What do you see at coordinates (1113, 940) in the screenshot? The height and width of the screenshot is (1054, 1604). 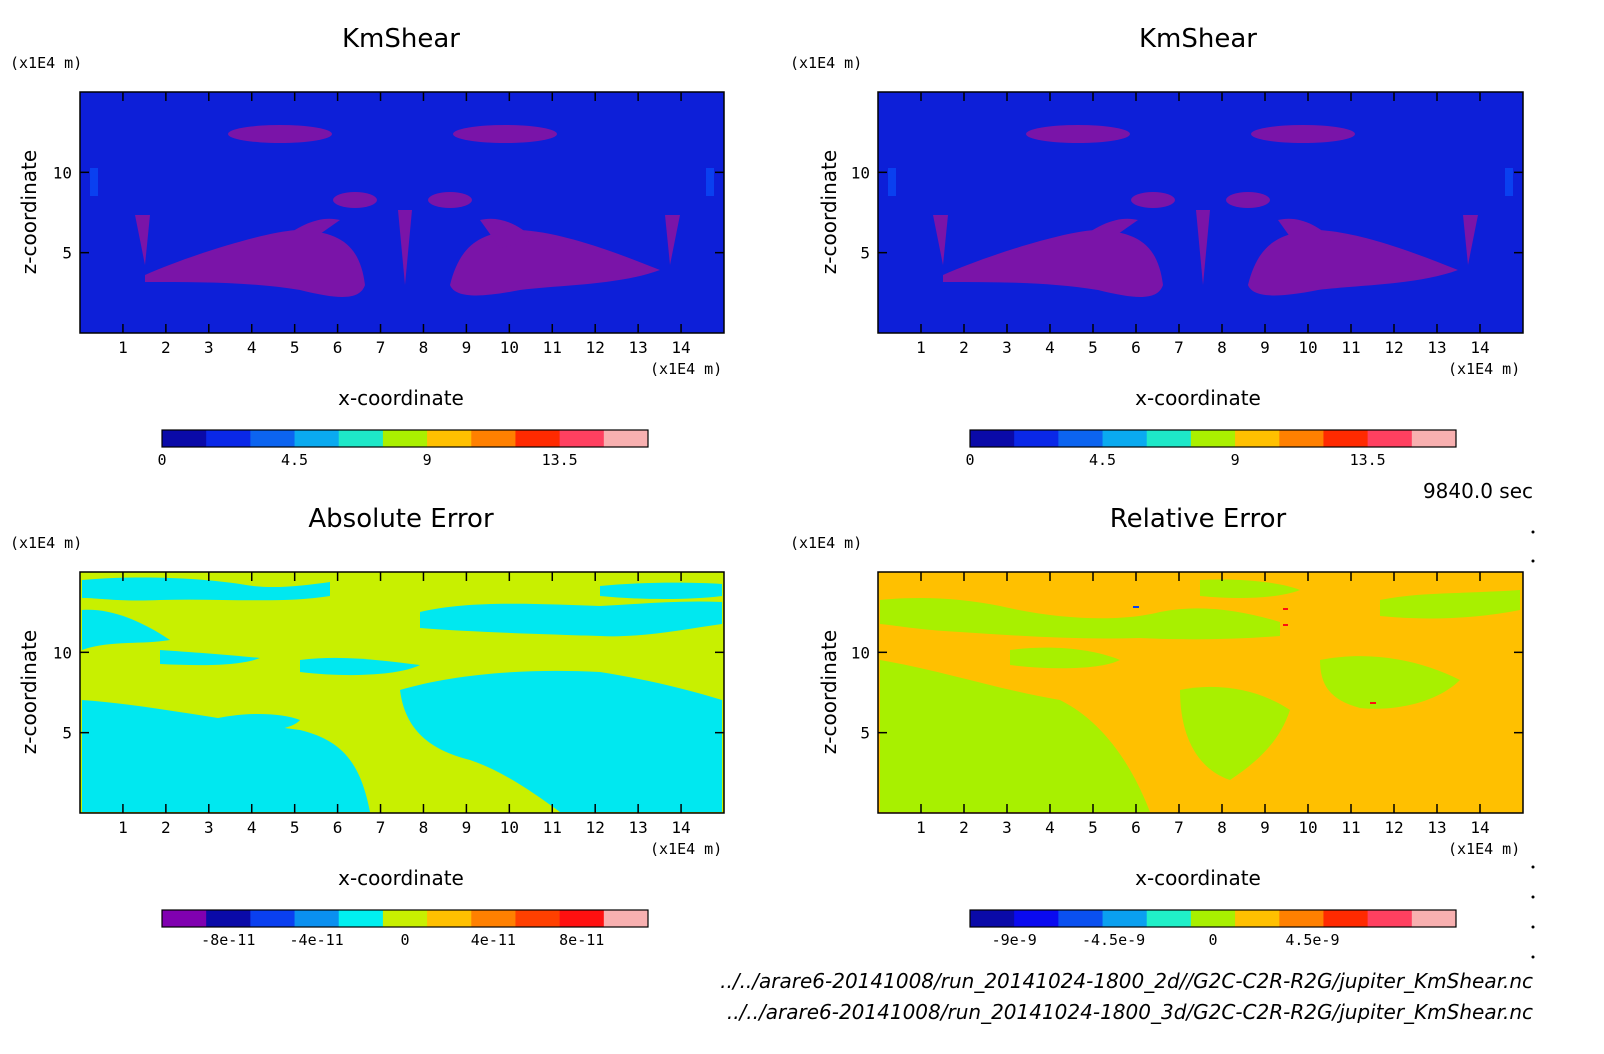 I see `colorbar-tick-label: -4.5e-9` at bounding box center [1113, 940].